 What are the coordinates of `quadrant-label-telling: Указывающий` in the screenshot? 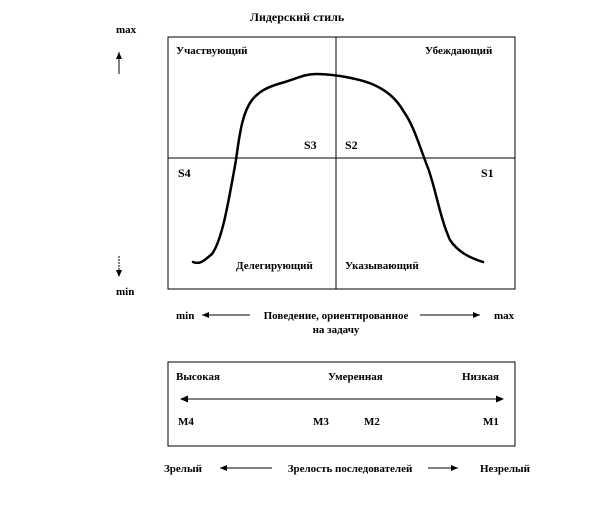 It's located at (382, 266).